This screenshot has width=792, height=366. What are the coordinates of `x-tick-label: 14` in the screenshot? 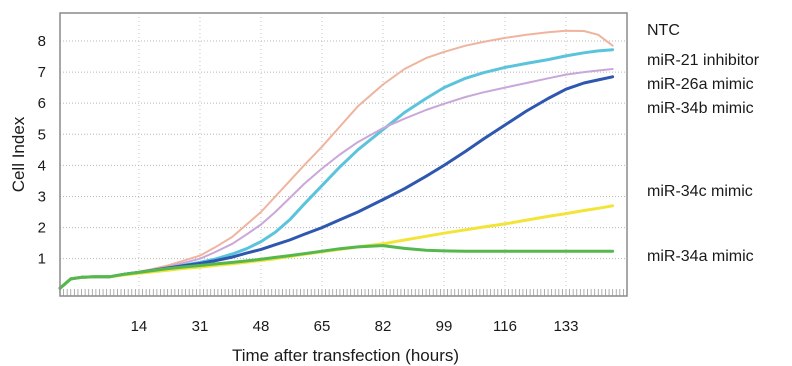 It's located at (139, 326).